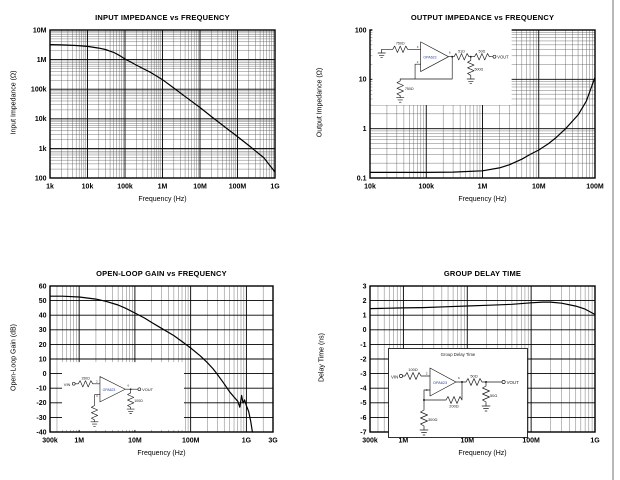 The height and width of the screenshot is (480, 620). What do you see at coordinates (363, 345) in the screenshot?
I see `y-tick-label: -1` at bounding box center [363, 345].